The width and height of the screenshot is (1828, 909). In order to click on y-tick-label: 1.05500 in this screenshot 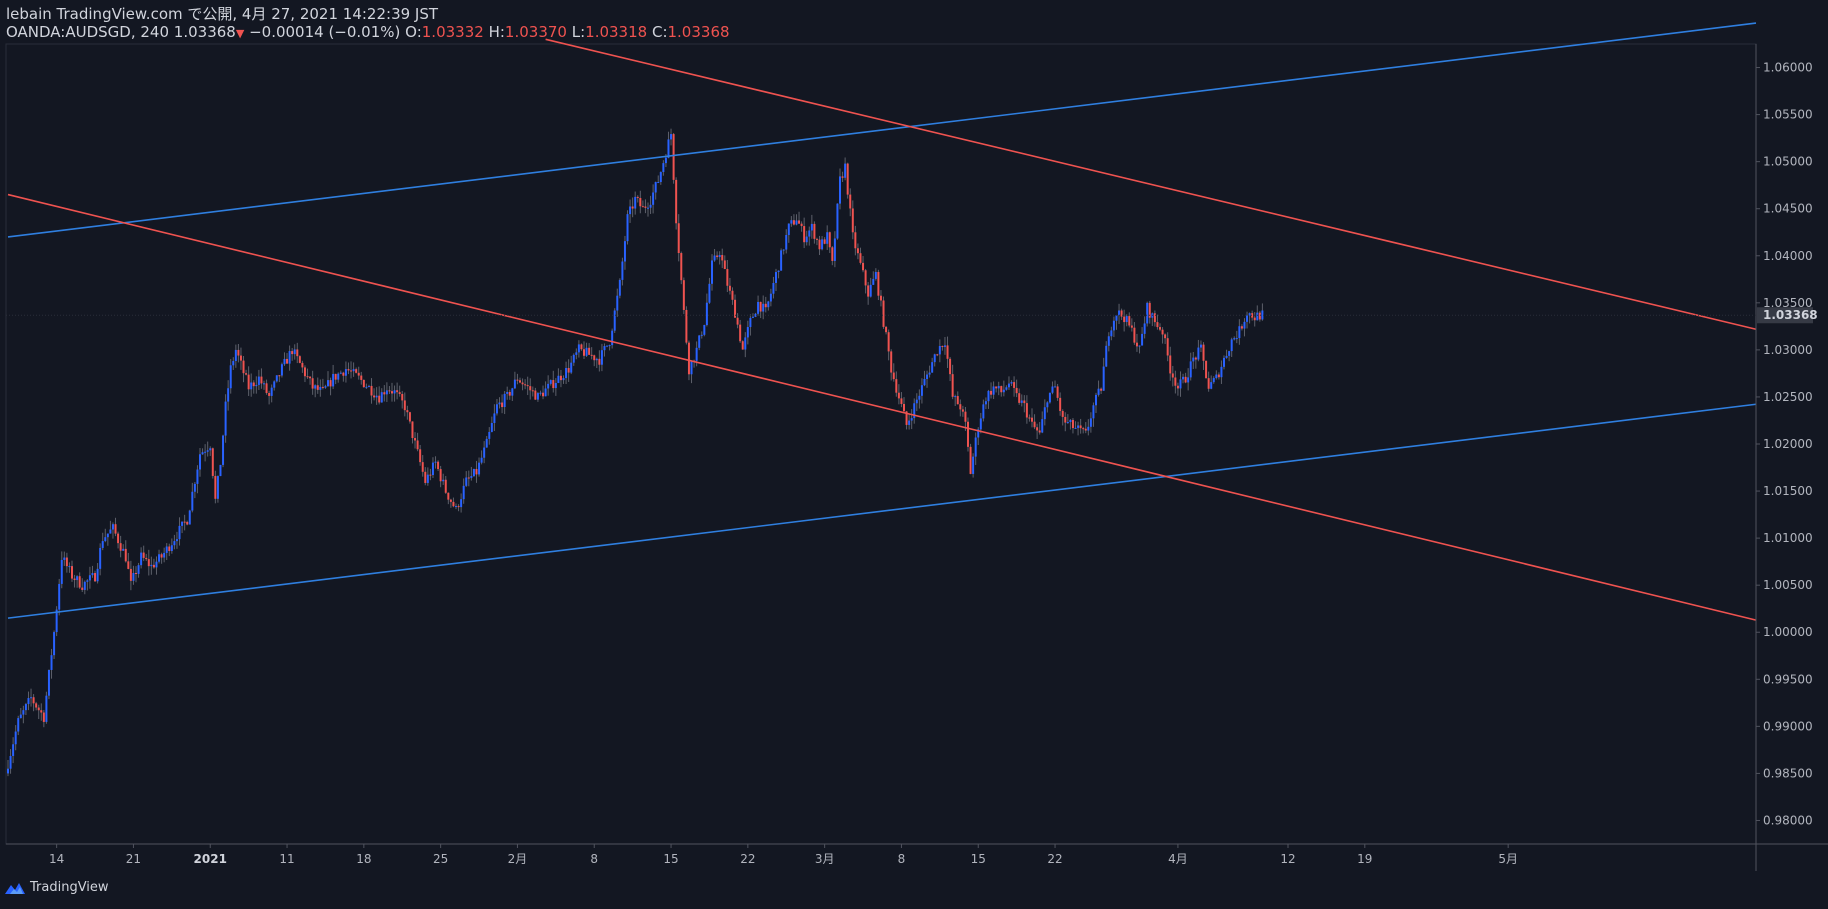, I will do `click(1788, 115)`.